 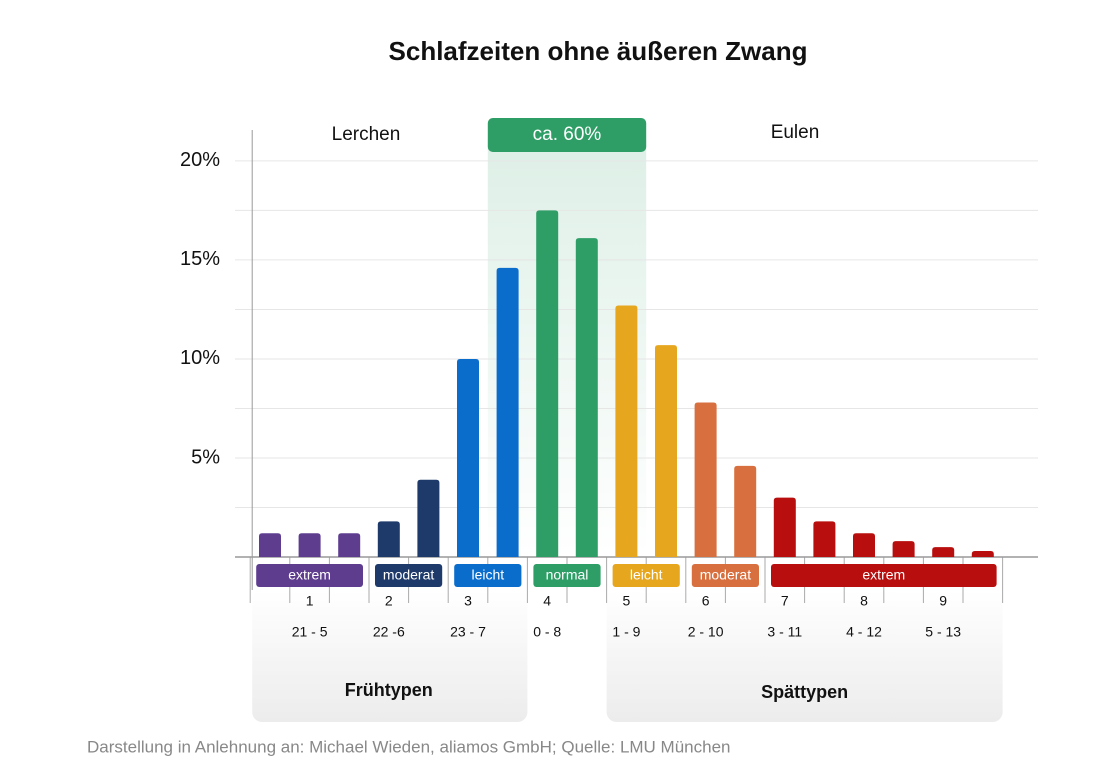 What do you see at coordinates (468, 601) in the screenshot?
I see `chronotype-number: 3` at bounding box center [468, 601].